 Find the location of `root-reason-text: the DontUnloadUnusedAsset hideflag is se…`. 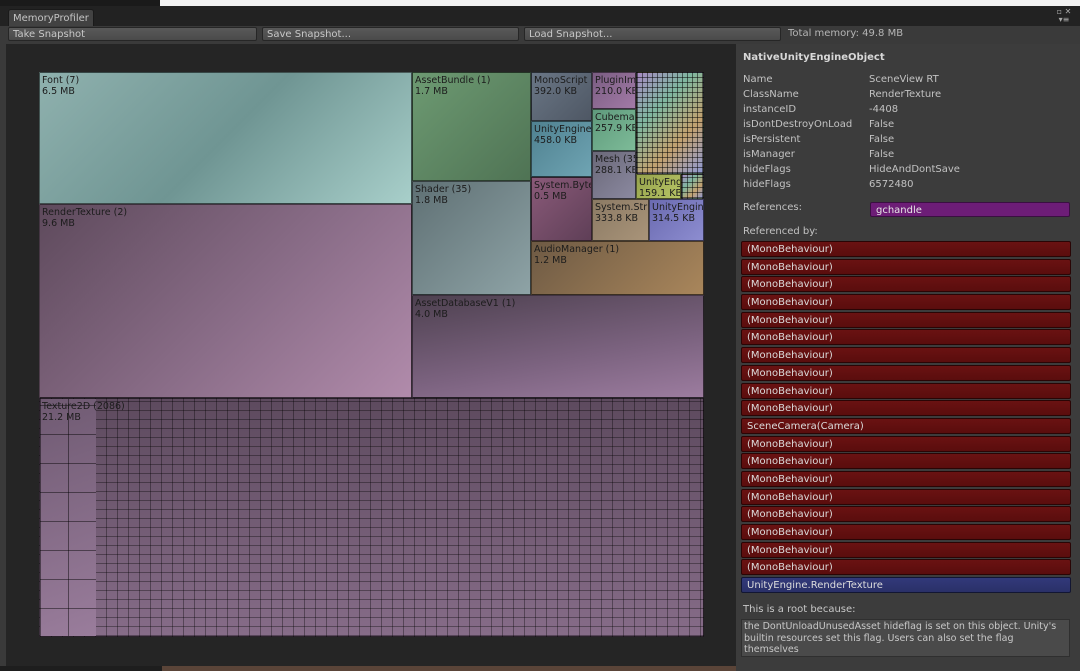

root-reason-text: the DontUnloadUnusedAsset hideflag is se… is located at coordinates (905, 638).